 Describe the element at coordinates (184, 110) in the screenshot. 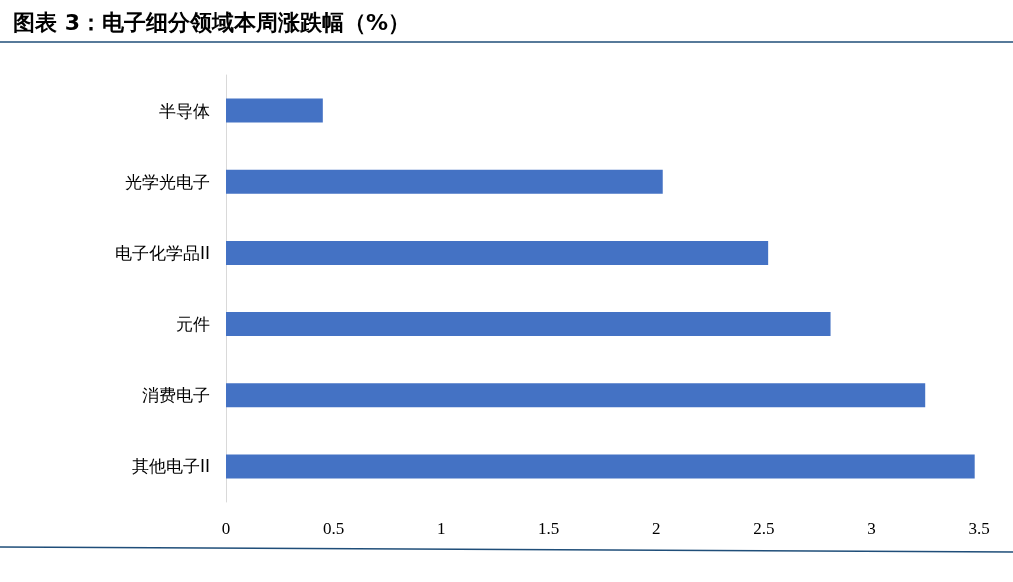

I see `y-tick-label: 半导体` at that location.